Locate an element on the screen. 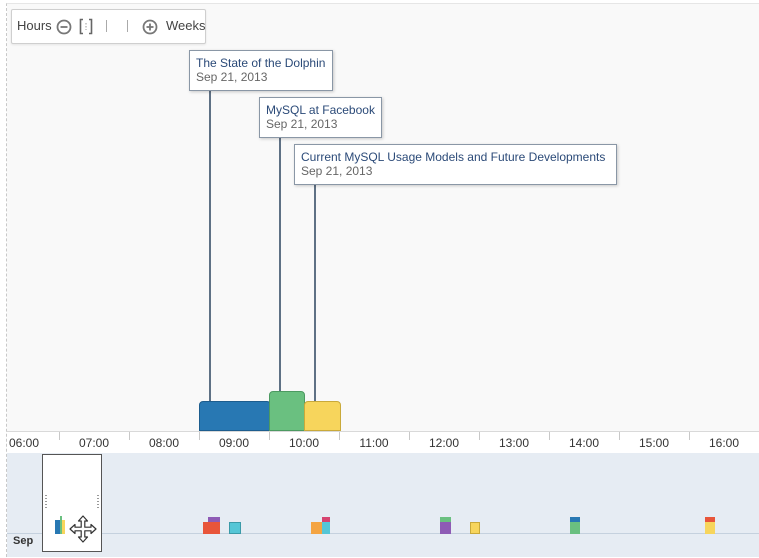 This screenshot has width=759, height=558. event-title: MySQL at Facebook is located at coordinates (320, 110).